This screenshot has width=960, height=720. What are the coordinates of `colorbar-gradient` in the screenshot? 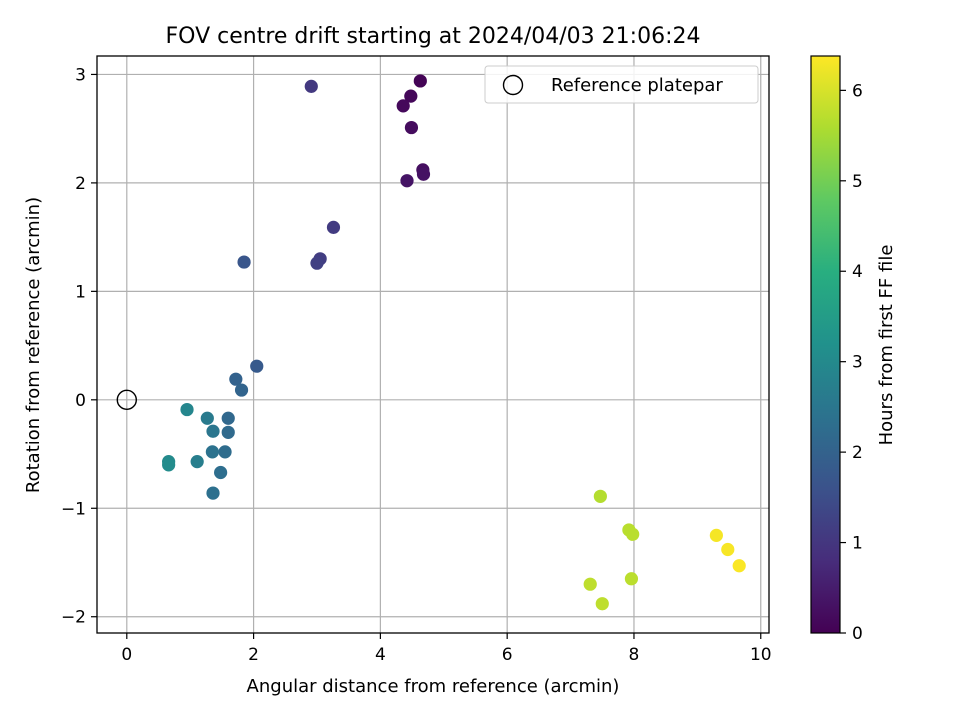 It's located at (825, 344).